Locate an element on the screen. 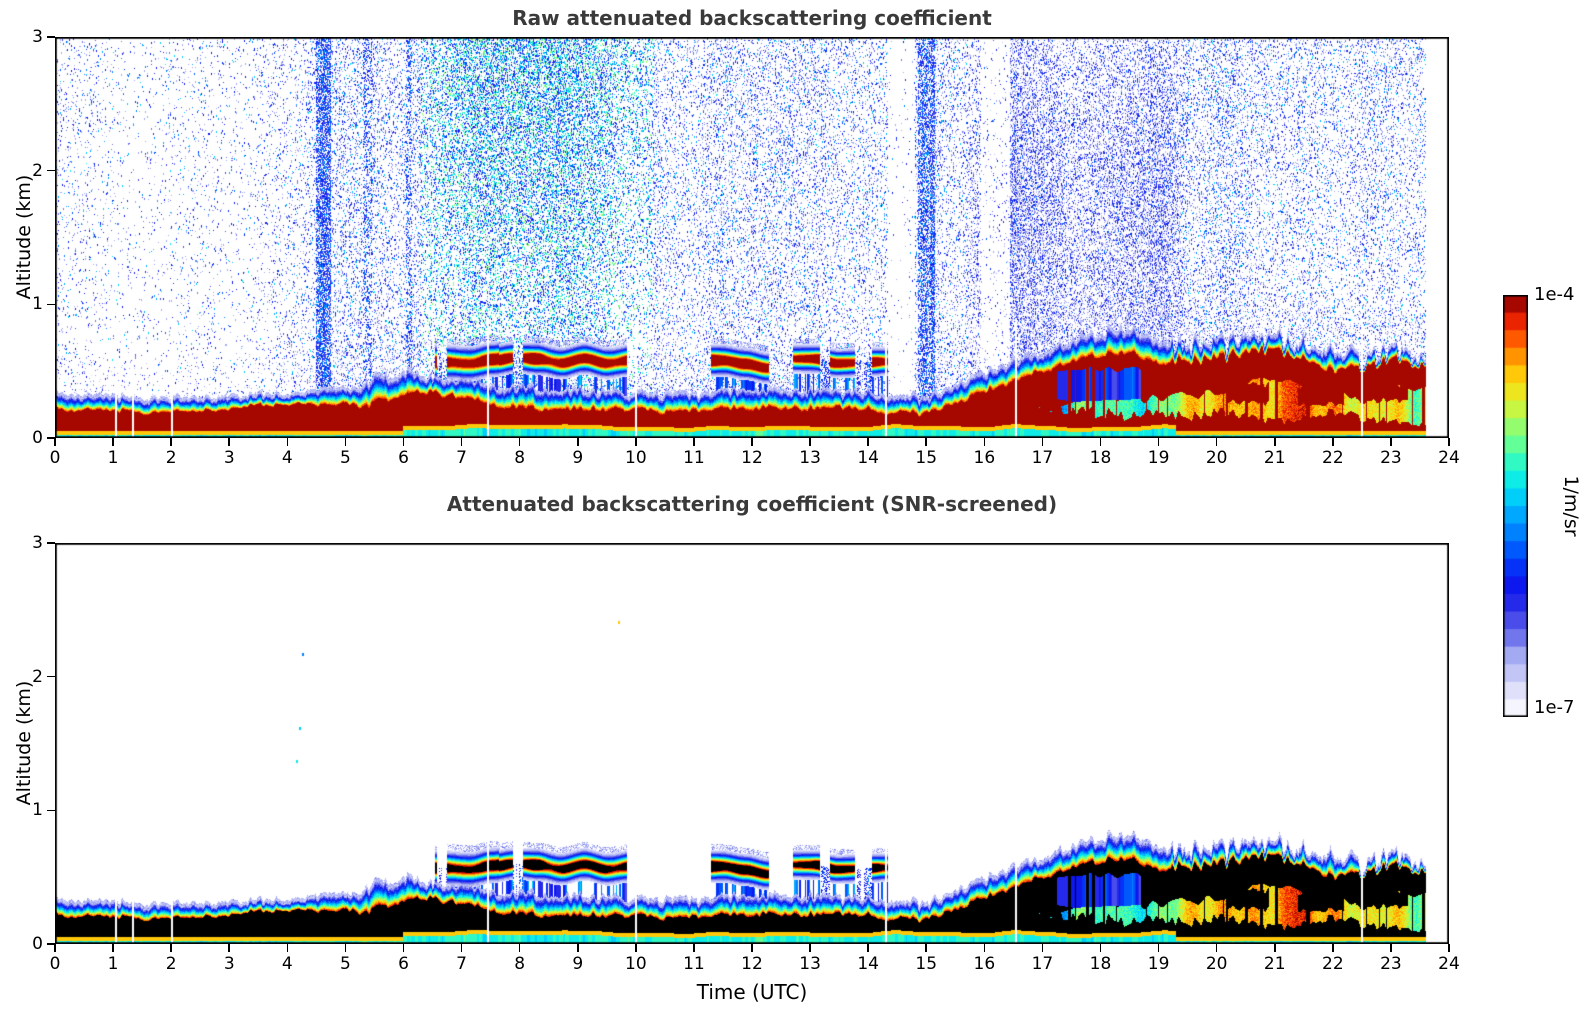 Image resolution: width=1595 pixels, height=1020 pixels. x-tick-label: 19 is located at coordinates (1158, 964).